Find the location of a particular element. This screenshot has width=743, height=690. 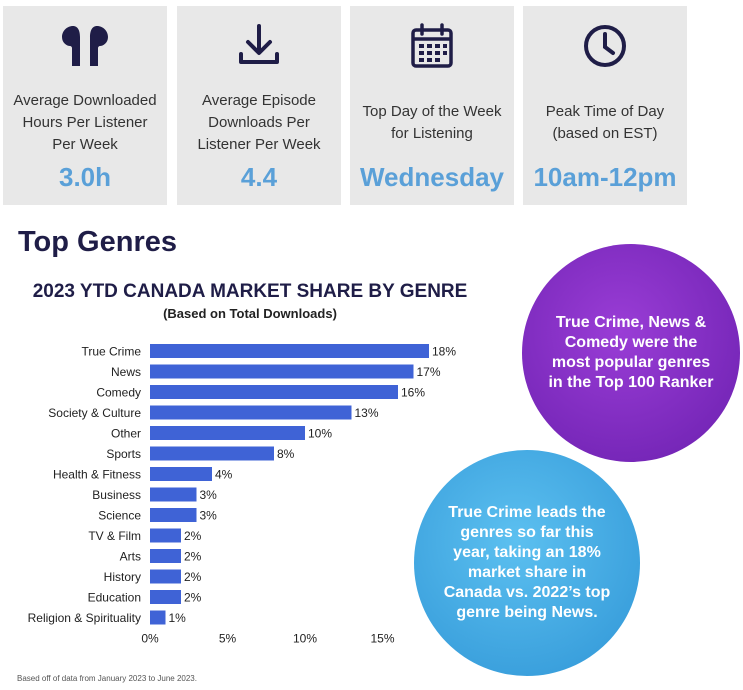

data-label: 18% is located at coordinates (444, 352).